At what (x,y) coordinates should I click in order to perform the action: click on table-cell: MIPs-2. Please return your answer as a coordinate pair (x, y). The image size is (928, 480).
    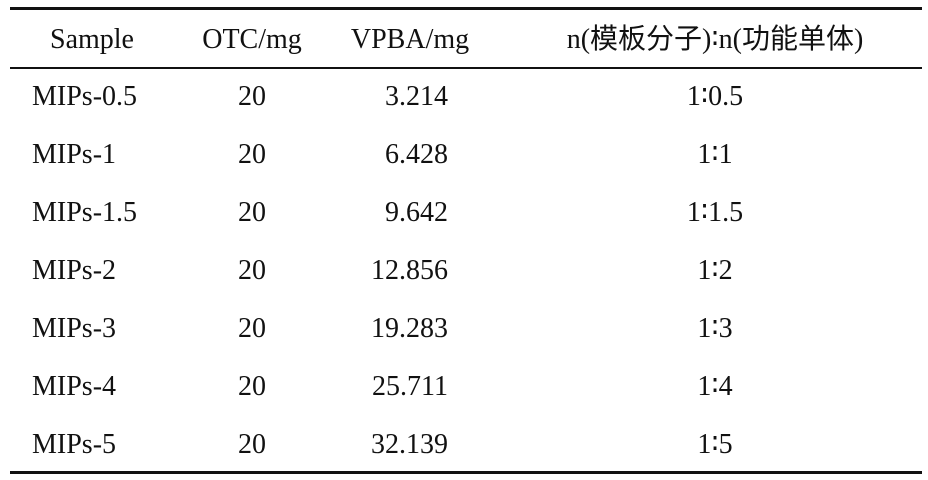
    Looking at the image, I should click on (74, 270).